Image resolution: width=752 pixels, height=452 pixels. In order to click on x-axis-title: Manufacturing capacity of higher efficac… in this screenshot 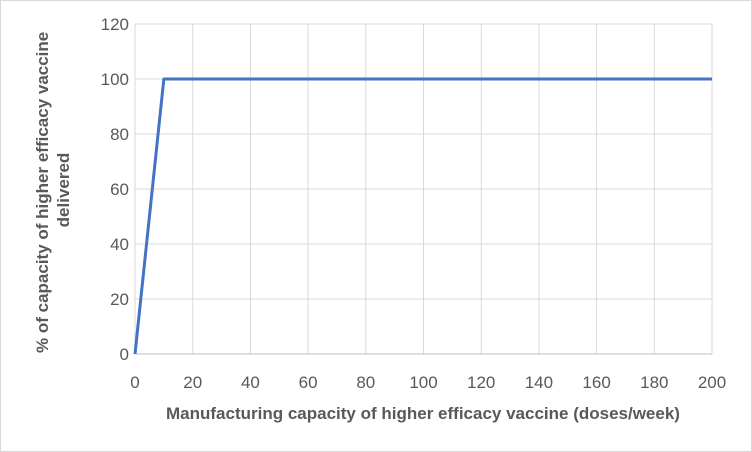, I will do `click(423, 413)`.